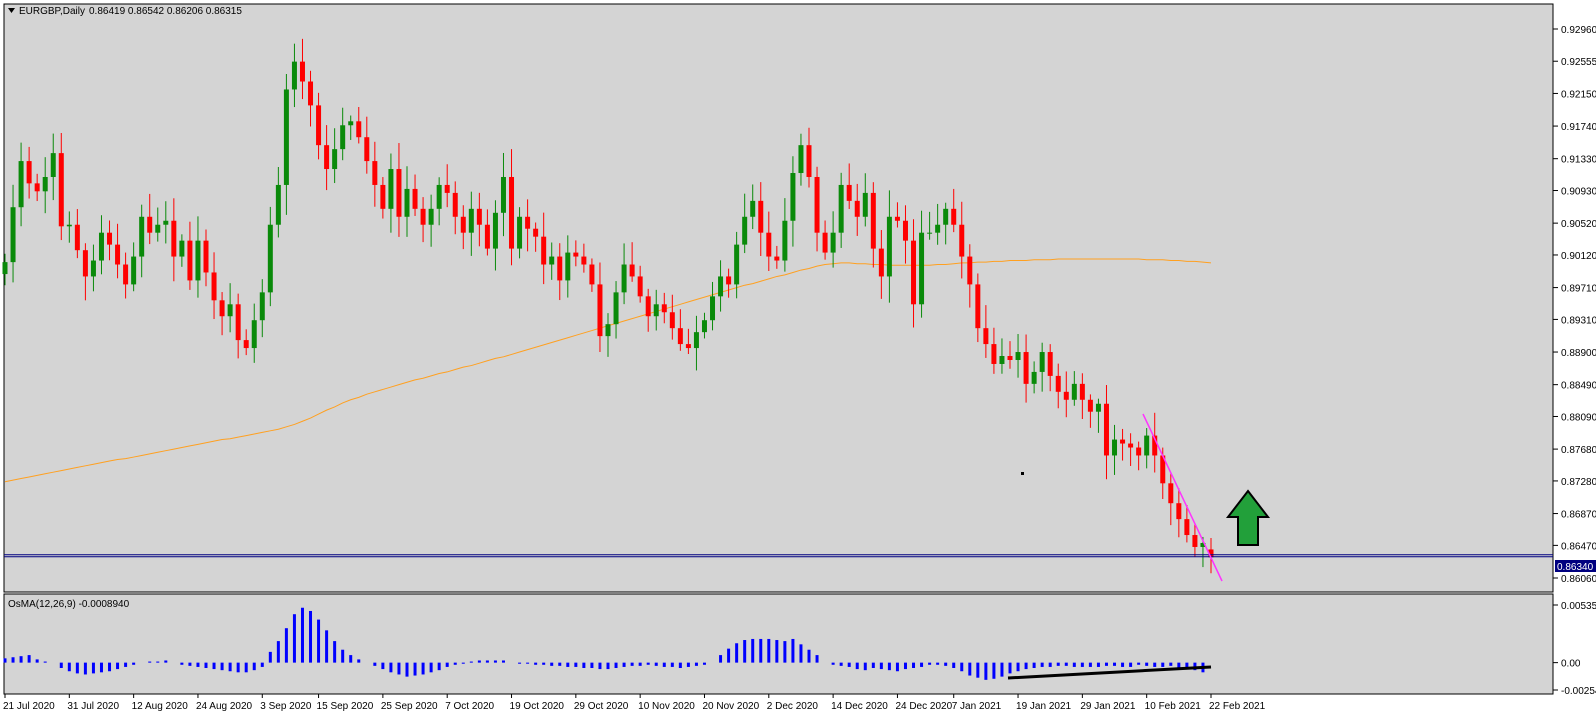 This screenshot has width=1596, height=716. What do you see at coordinates (601, 706) in the screenshot?
I see `x-tick-label: 29 Oct 2020` at bounding box center [601, 706].